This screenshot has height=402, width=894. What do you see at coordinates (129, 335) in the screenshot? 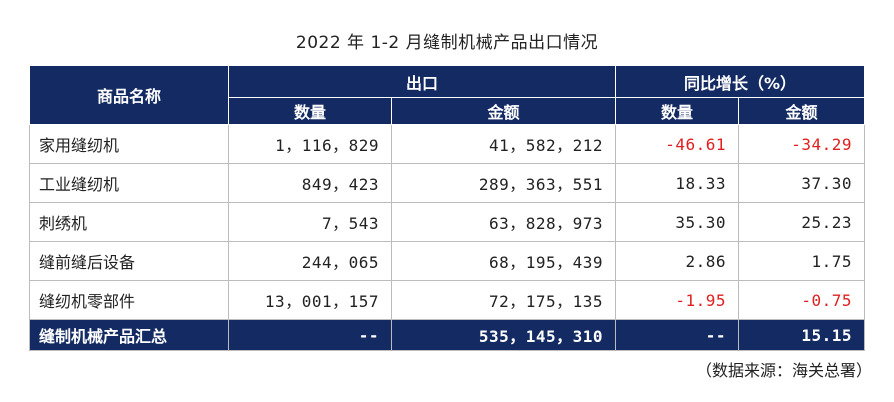
I see `total-name-cell: 缝制机械产品汇总` at bounding box center [129, 335].